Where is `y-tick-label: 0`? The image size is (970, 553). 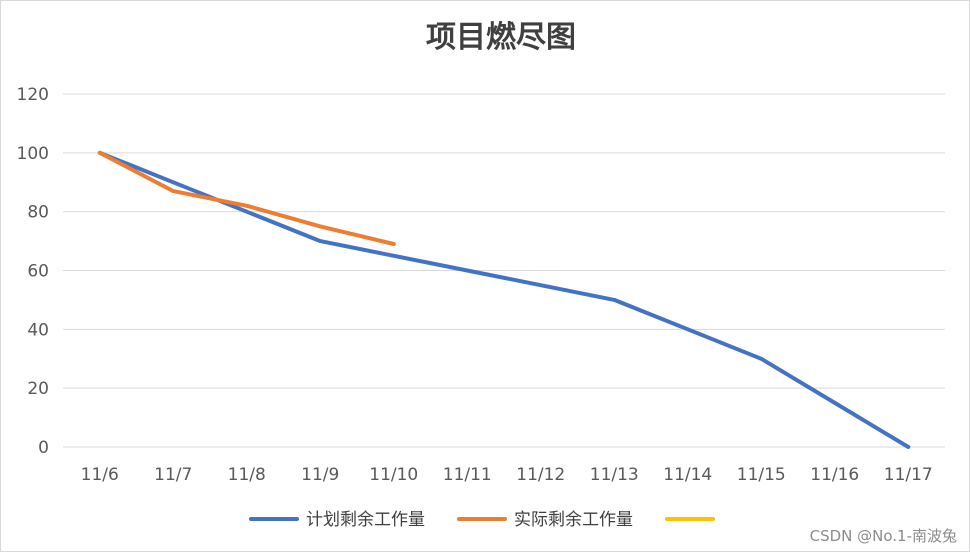
y-tick-label: 0 is located at coordinates (43, 448).